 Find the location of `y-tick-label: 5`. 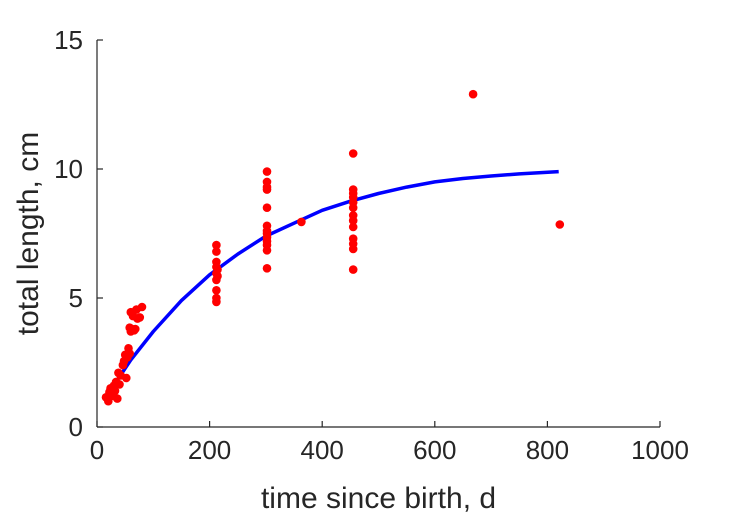

y-tick-label: 5 is located at coordinates (76, 298).